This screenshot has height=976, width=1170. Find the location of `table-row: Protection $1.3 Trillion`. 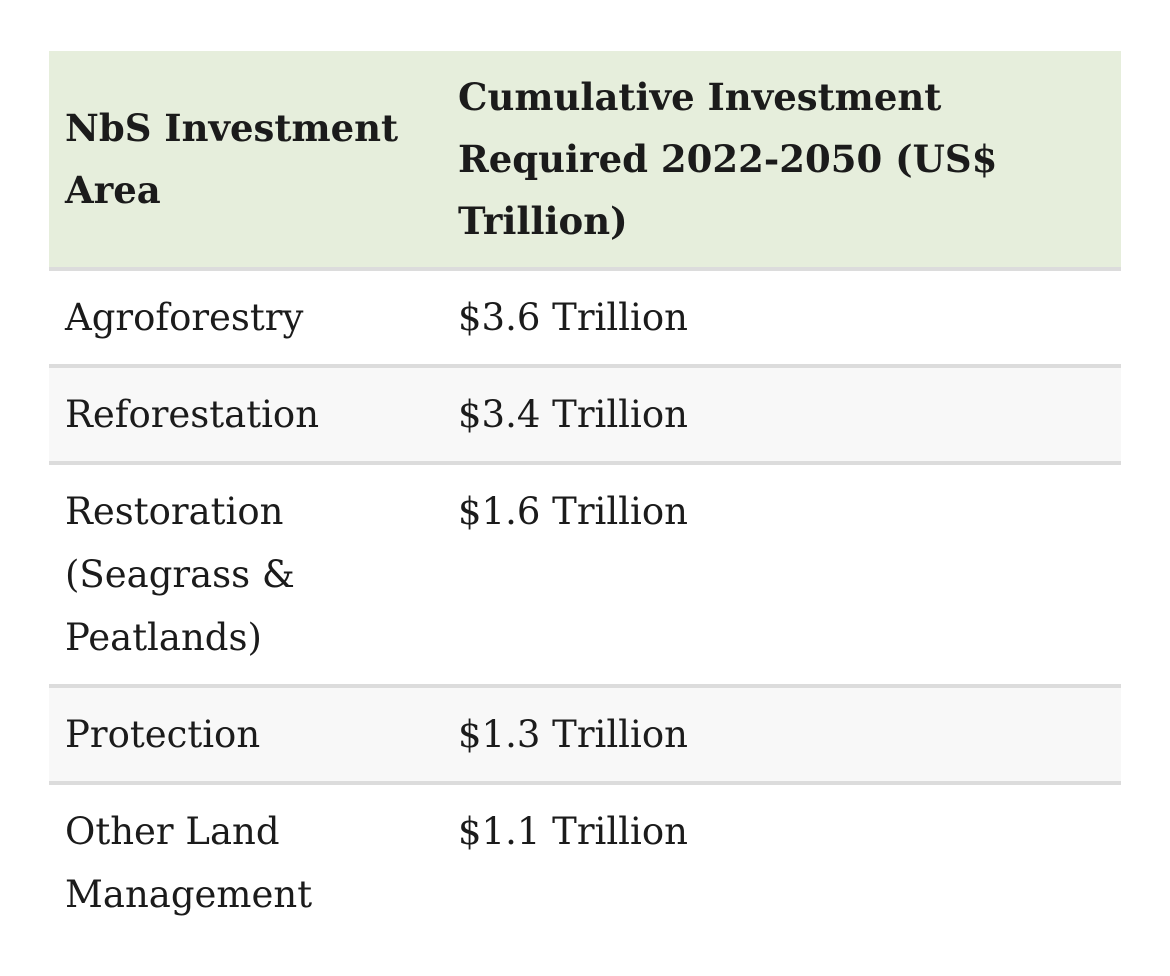

table-row: Protection $1.3 Trillion is located at coordinates (585, 735).